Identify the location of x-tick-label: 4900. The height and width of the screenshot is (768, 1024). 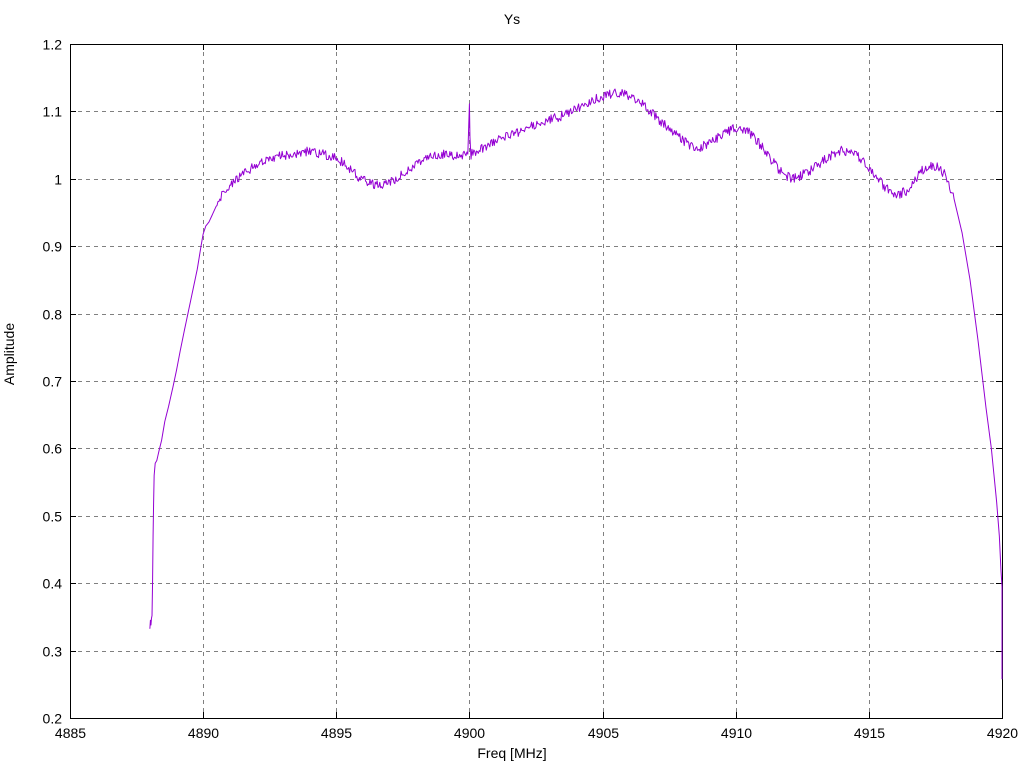
(469, 733).